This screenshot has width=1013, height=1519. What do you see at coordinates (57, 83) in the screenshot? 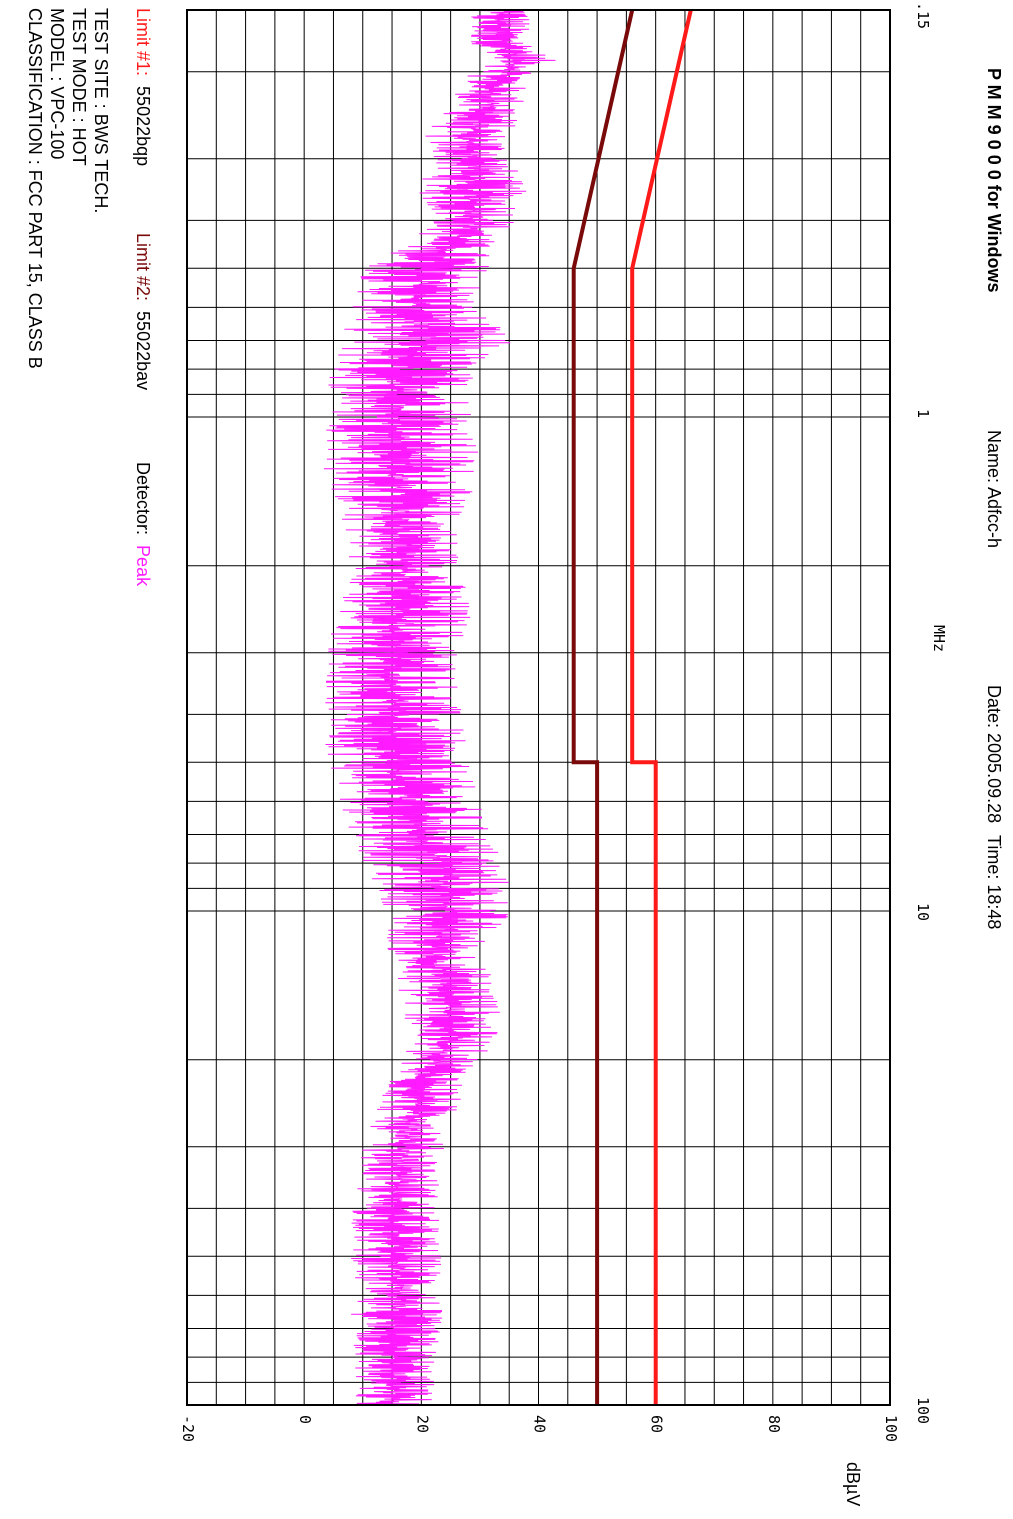
I see `model: MODEL : VPC-100` at bounding box center [57, 83].